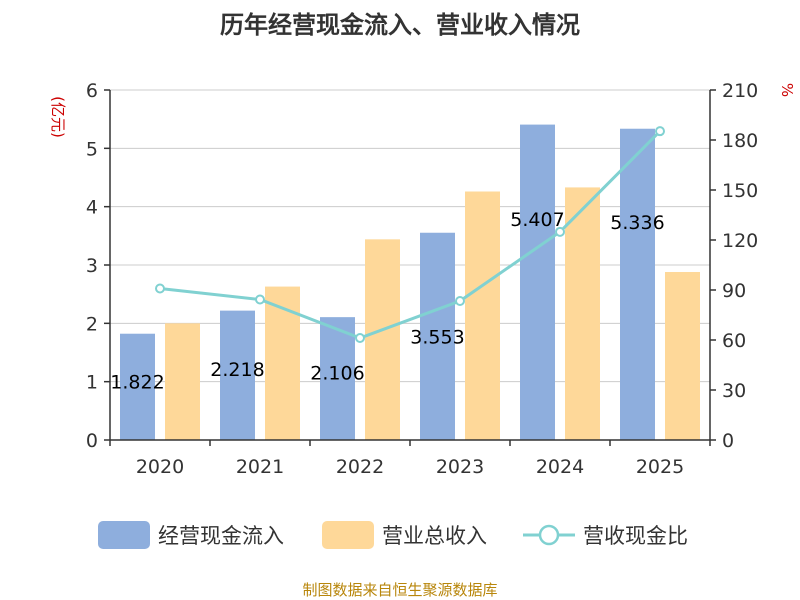 The width and height of the screenshot is (800, 600). I want to click on x-tick-label: 2024, so click(560, 467).